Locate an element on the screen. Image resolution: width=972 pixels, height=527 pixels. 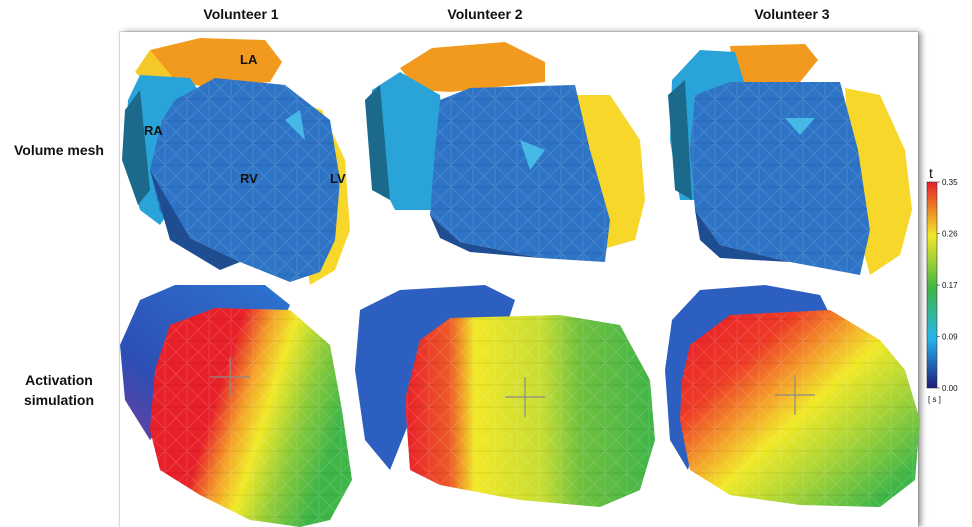
activation-atrium is located at coordinates (747, 377).